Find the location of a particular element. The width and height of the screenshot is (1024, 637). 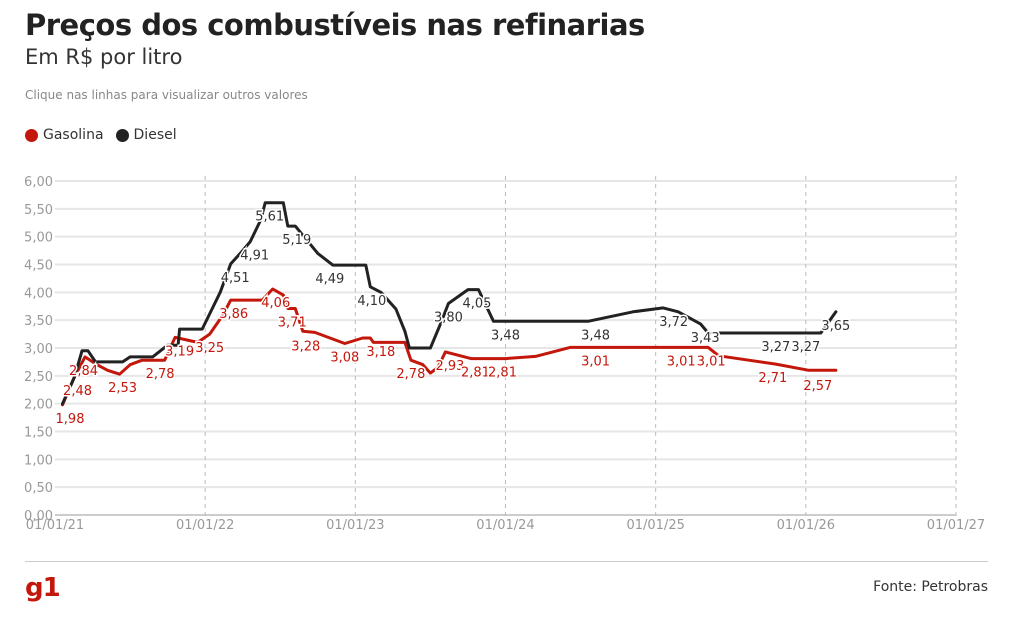

legend: Gasolina Diesel is located at coordinates (101, 135).